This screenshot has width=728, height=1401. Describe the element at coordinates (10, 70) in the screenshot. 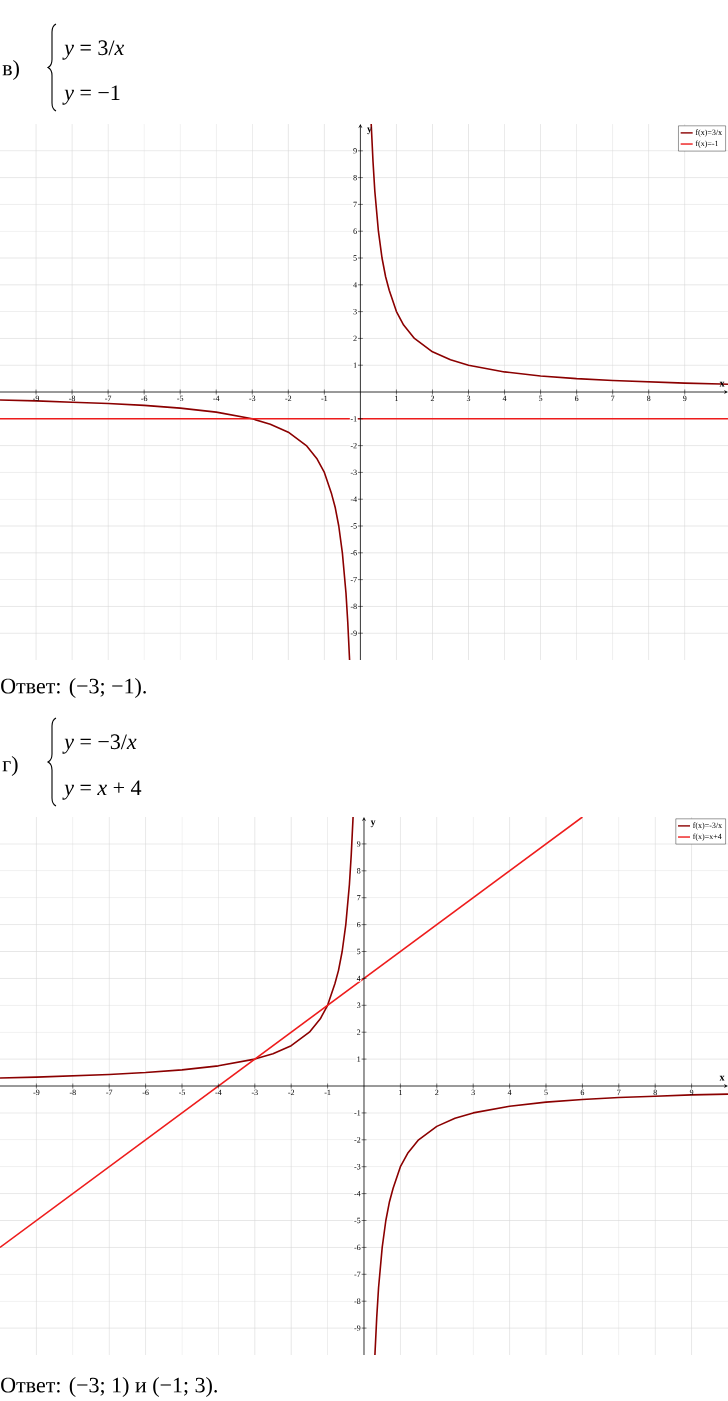

I see `chart-title: в)` at that location.